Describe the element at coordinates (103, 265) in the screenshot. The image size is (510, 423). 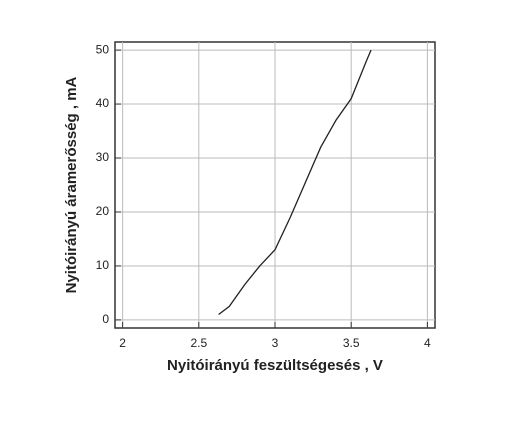
I see `y-tick-label: 10` at that location.